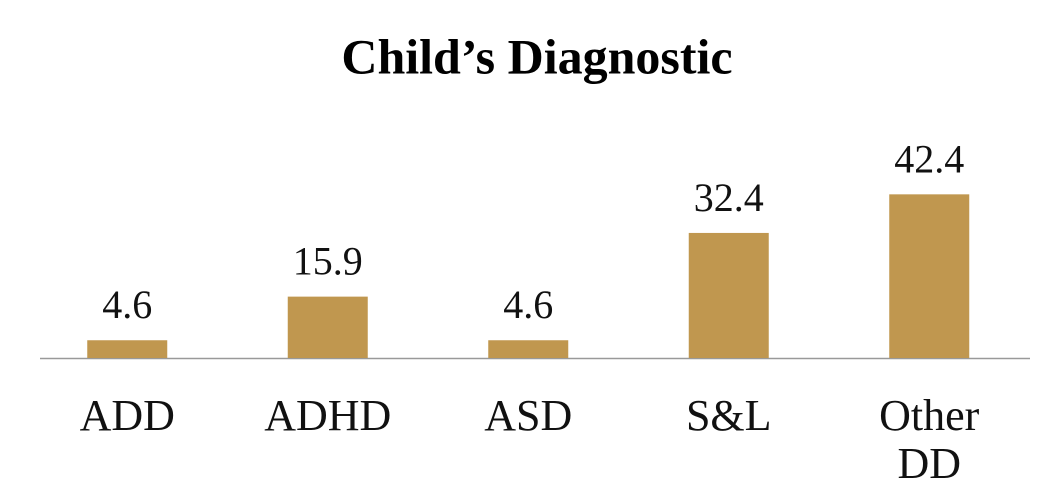  Describe the element at coordinates (929, 158) in the screenshot. I see `value-label: 42.4` at that location.